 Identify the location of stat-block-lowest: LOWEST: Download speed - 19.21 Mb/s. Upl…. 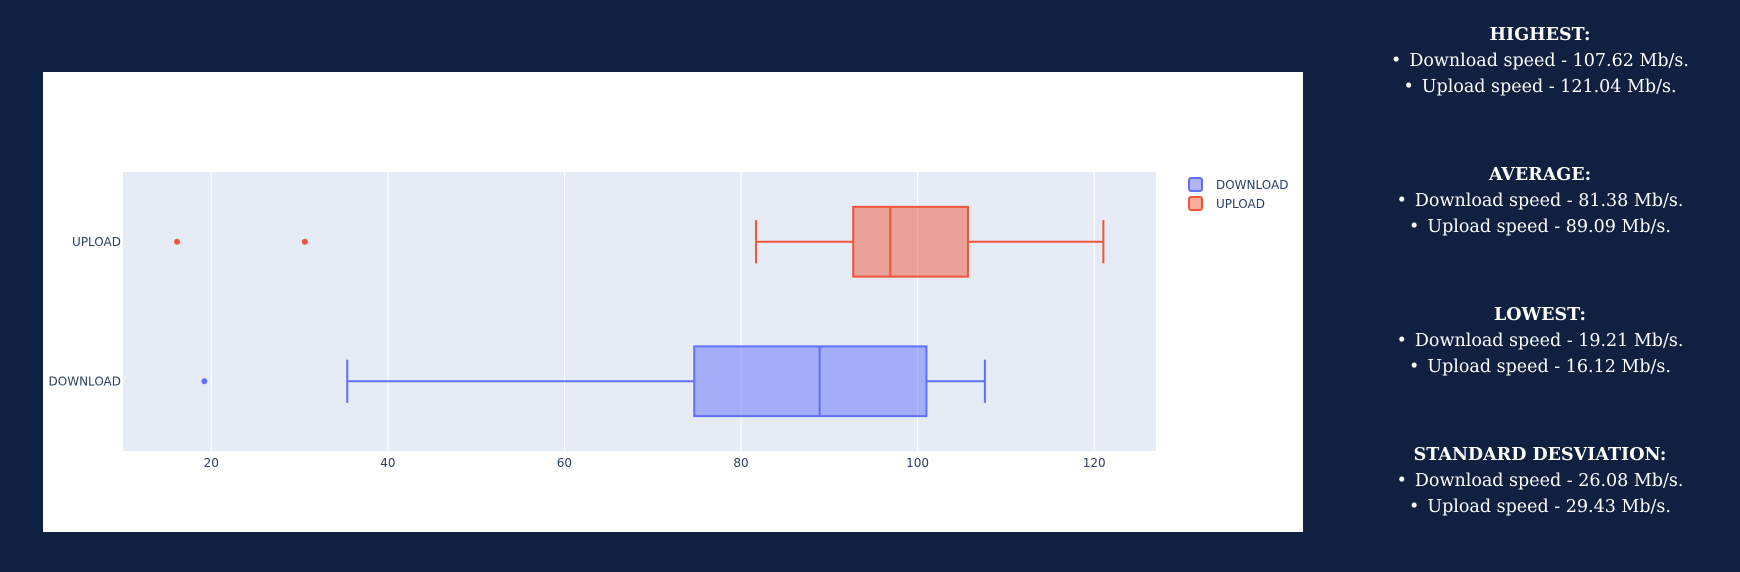
(1540, 341).